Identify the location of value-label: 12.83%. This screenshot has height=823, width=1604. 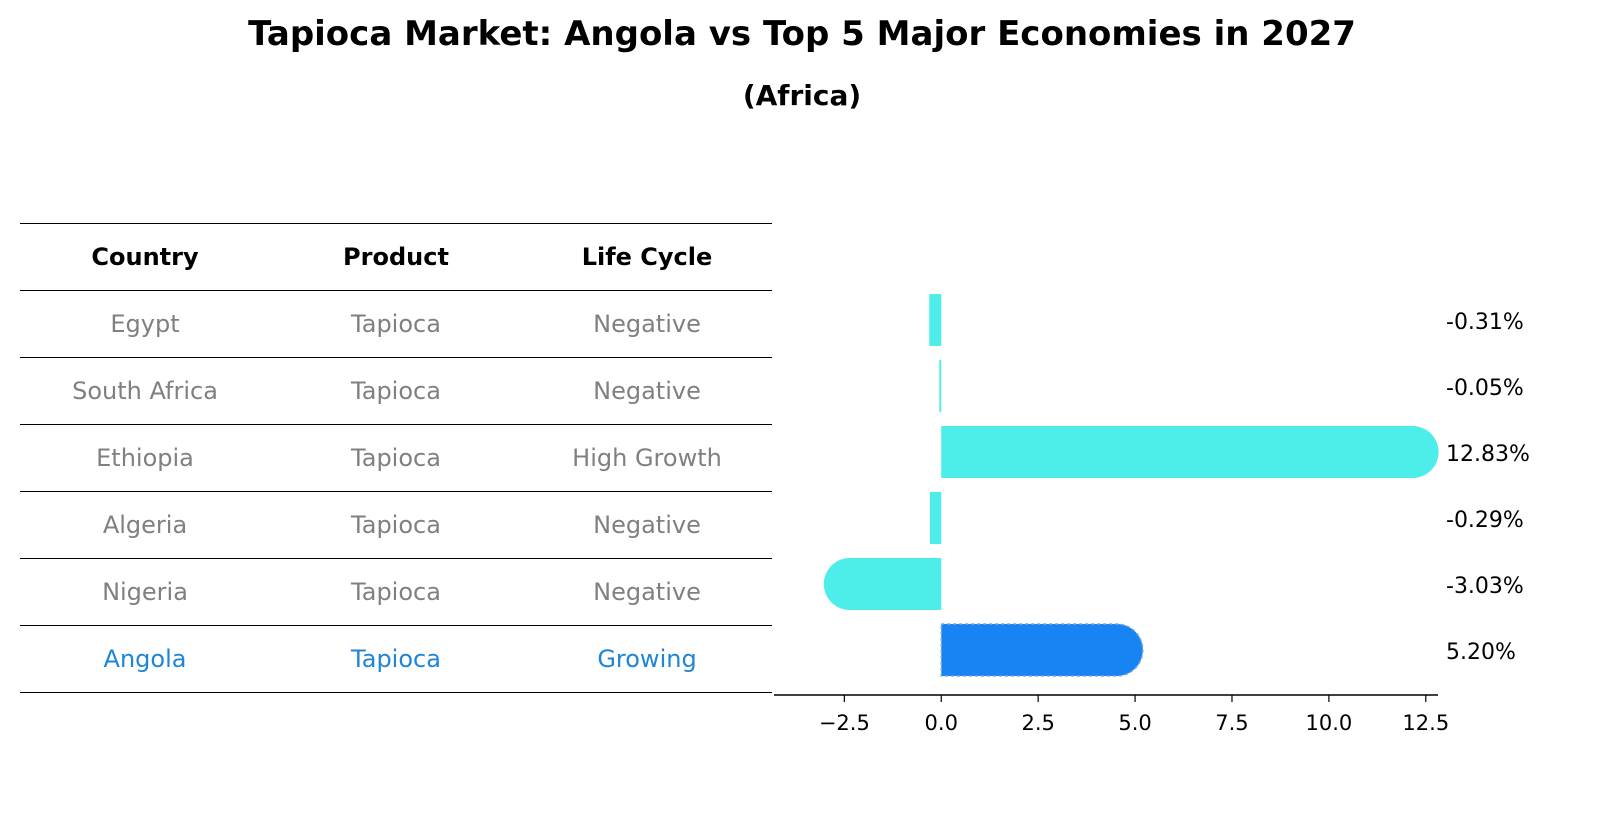
(1488, 454).